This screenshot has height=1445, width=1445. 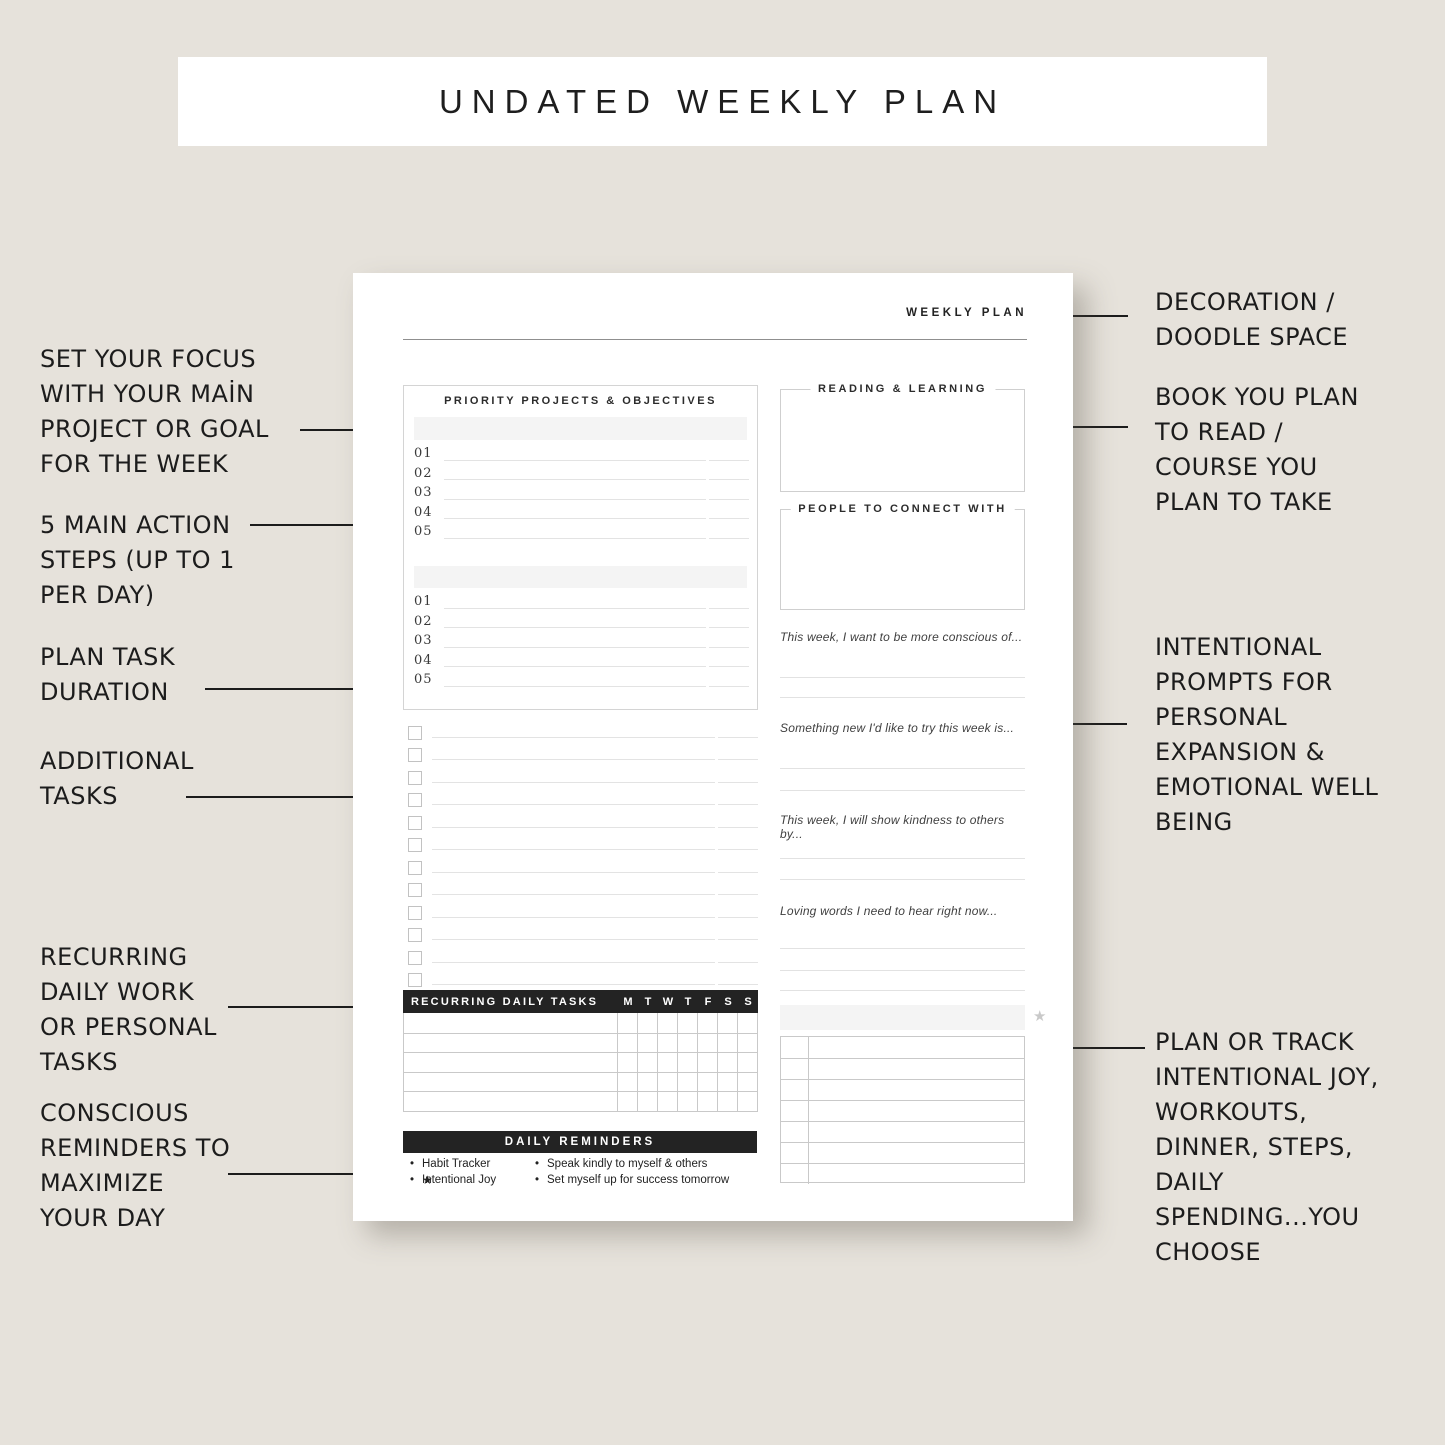 I want to click on weekly-plan-title: WEEKLY PLAN, so click(x=966, y=313).